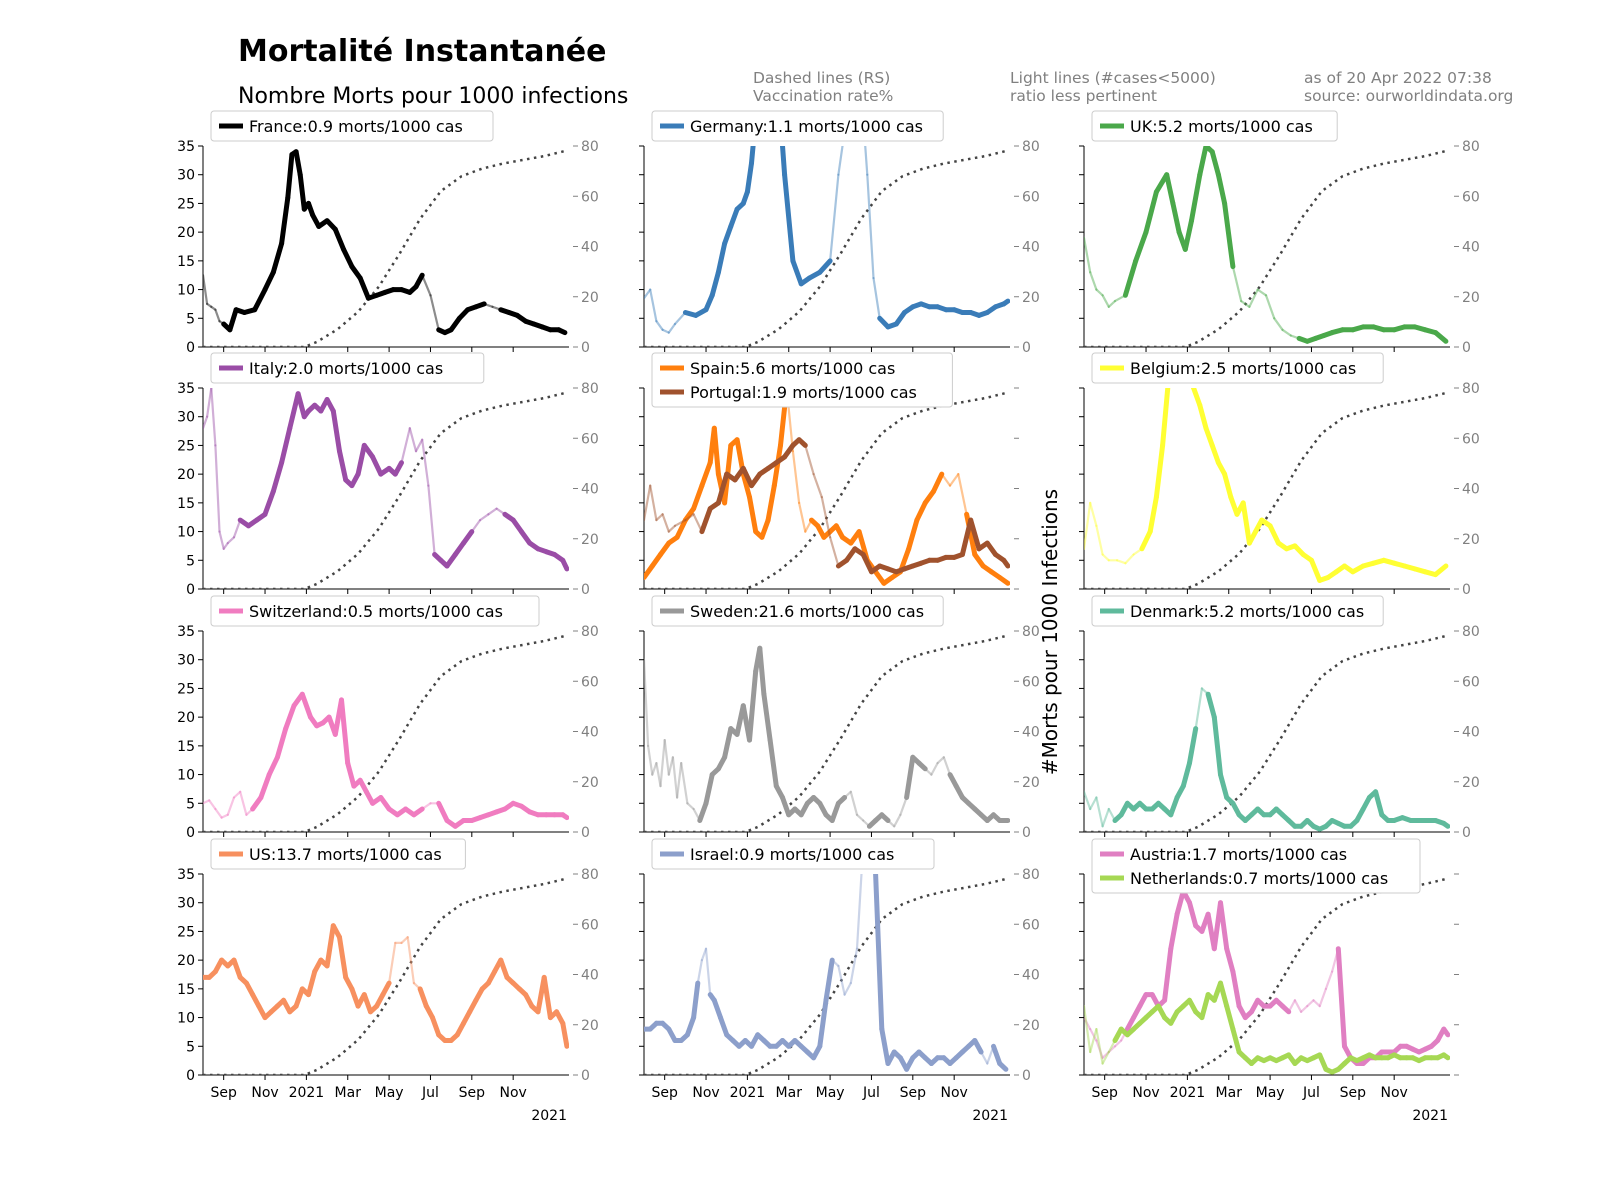  I want to click on panel-8: 0 20 40 60 80 Denmark:5.2 morts/1000 cas, so click(1279, 718).